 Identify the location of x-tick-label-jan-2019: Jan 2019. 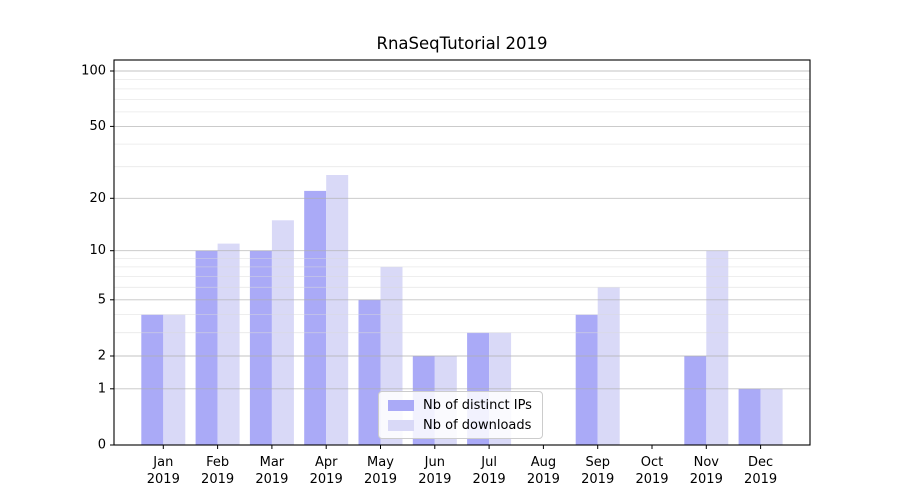
(163, 471).